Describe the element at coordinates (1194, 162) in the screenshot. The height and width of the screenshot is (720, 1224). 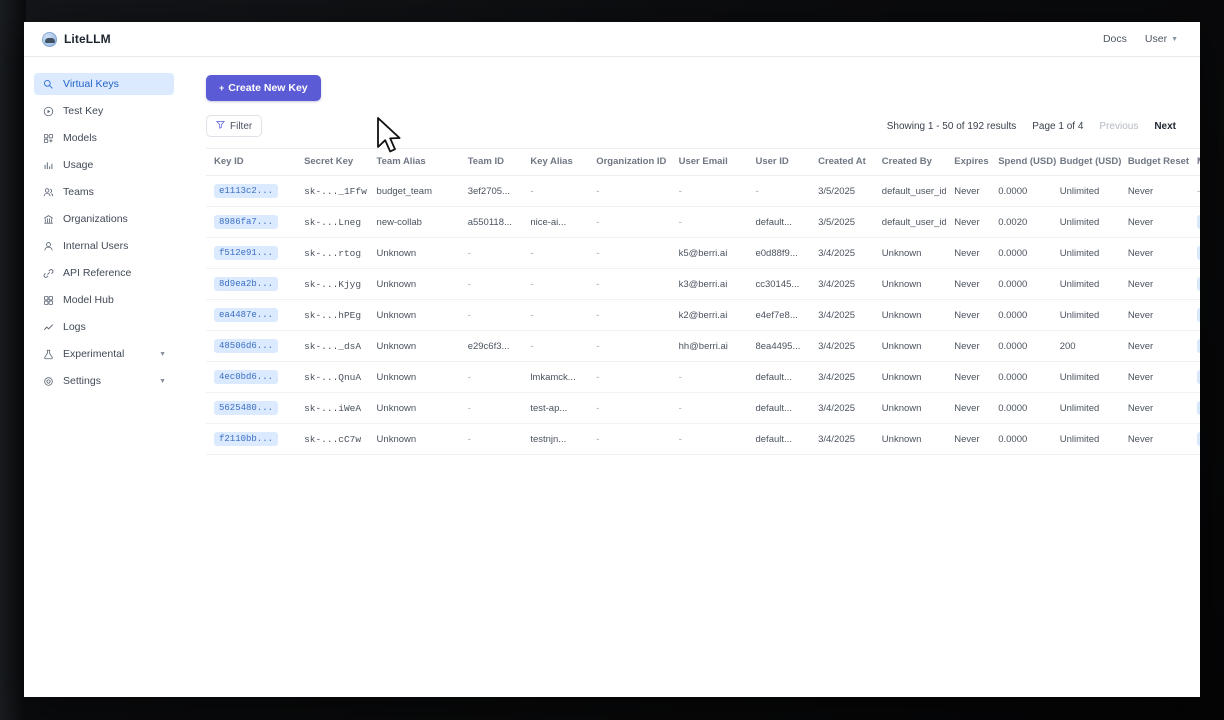
I see `column-header-models: Models` at that location.